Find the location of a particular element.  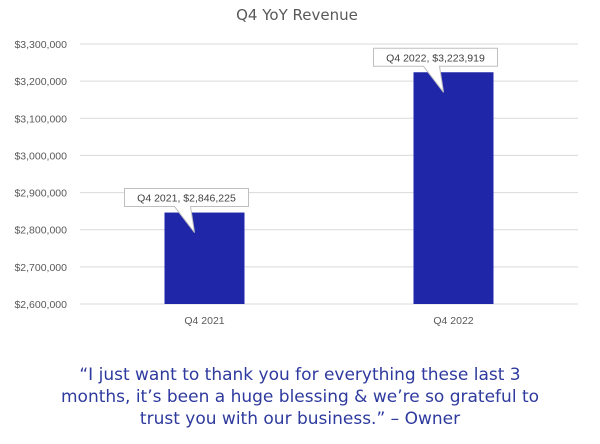

data-label: Q4 2022, $3,223,919 is located at coordinates (435, 70).